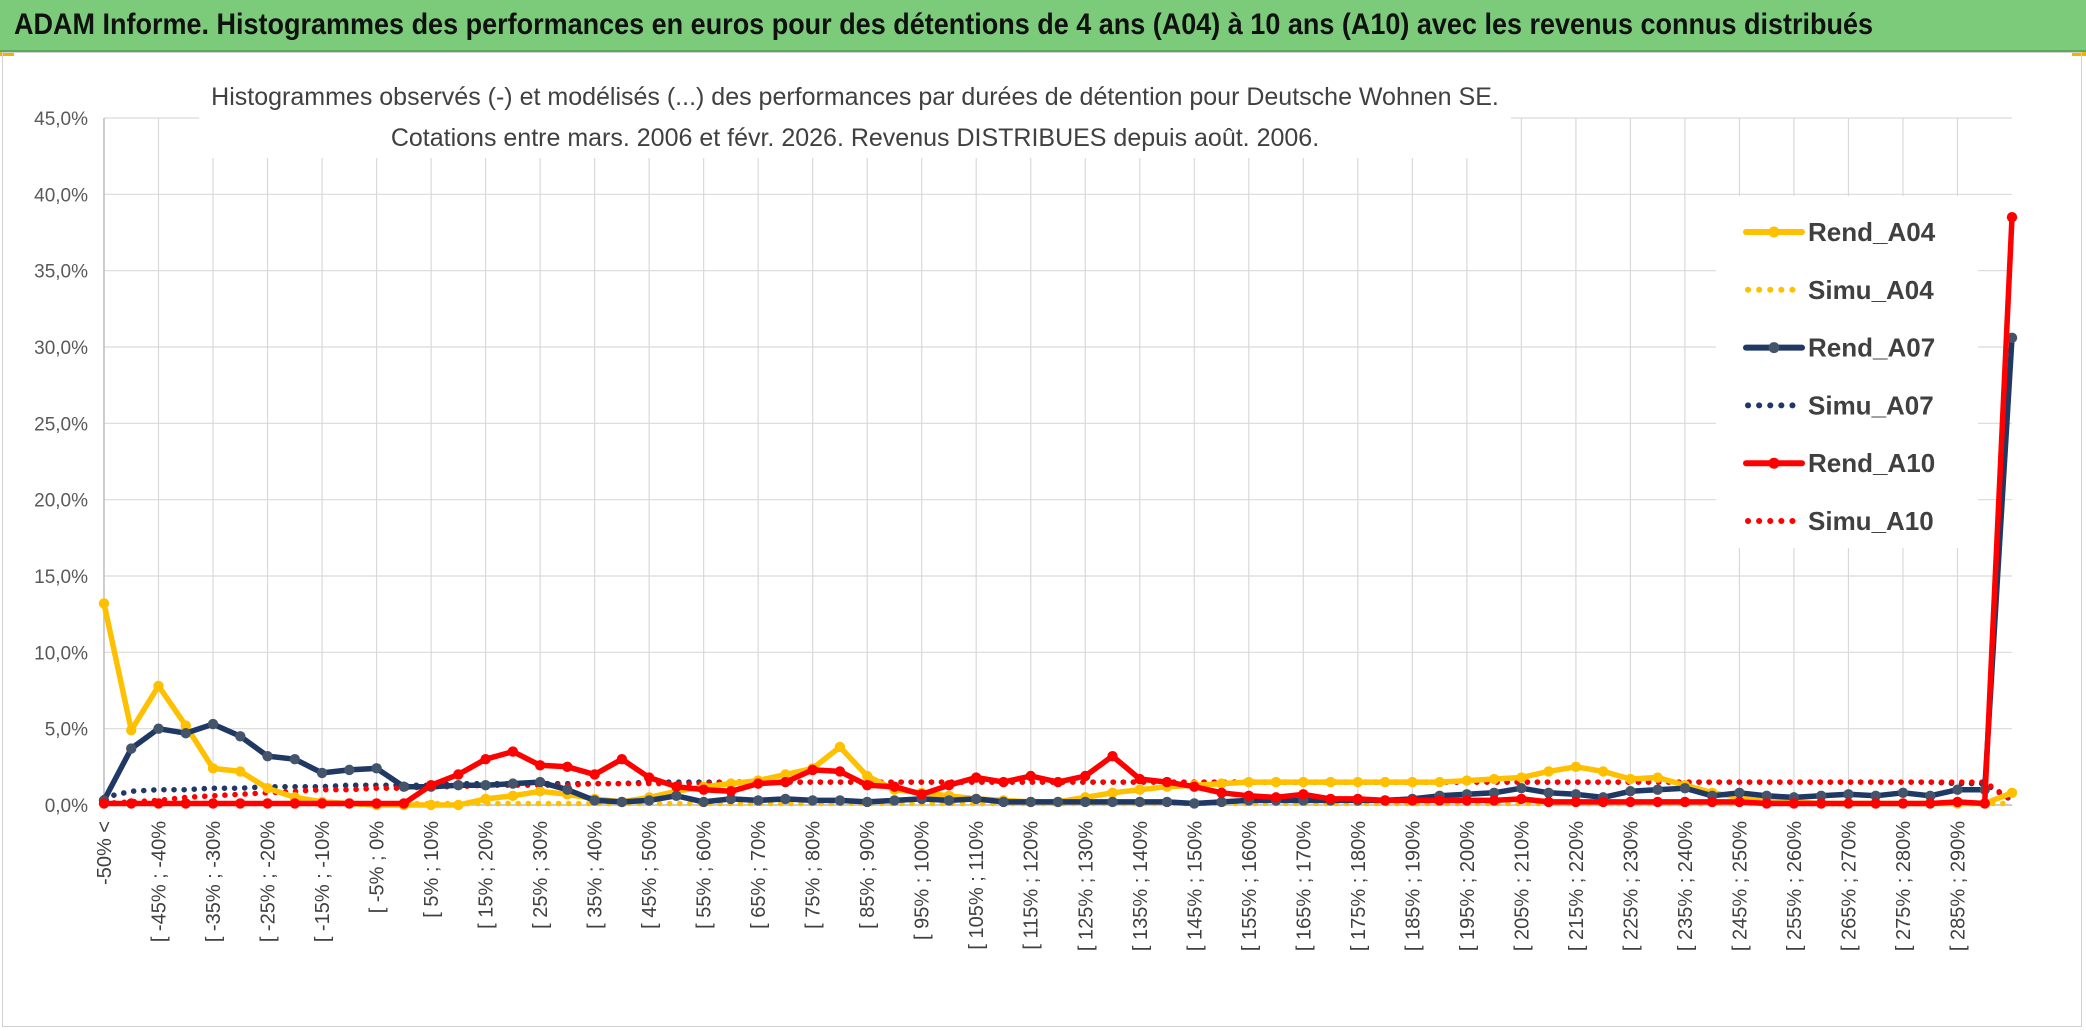 Image resolution: width=2086 pixels, height=1031 pixels. What do you see at coordinates (1195, 886) in the screenshot?
I see `x-tick-label: [ 145% ; 150%` at bounding box center [1195, 886].